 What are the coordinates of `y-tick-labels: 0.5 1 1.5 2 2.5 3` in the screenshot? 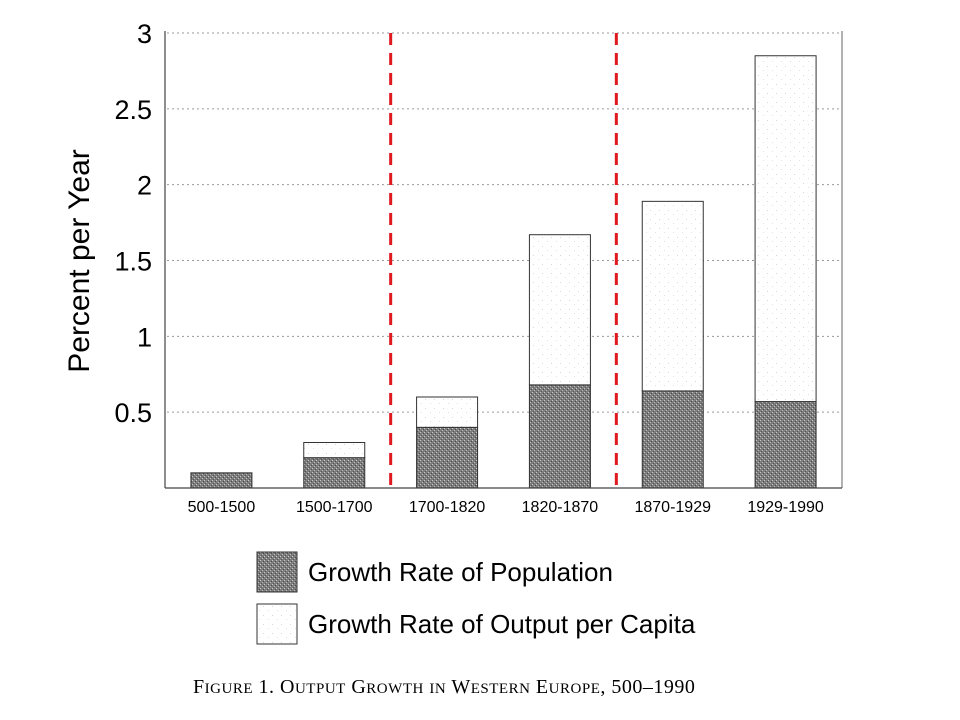 It's located at (133, 223).